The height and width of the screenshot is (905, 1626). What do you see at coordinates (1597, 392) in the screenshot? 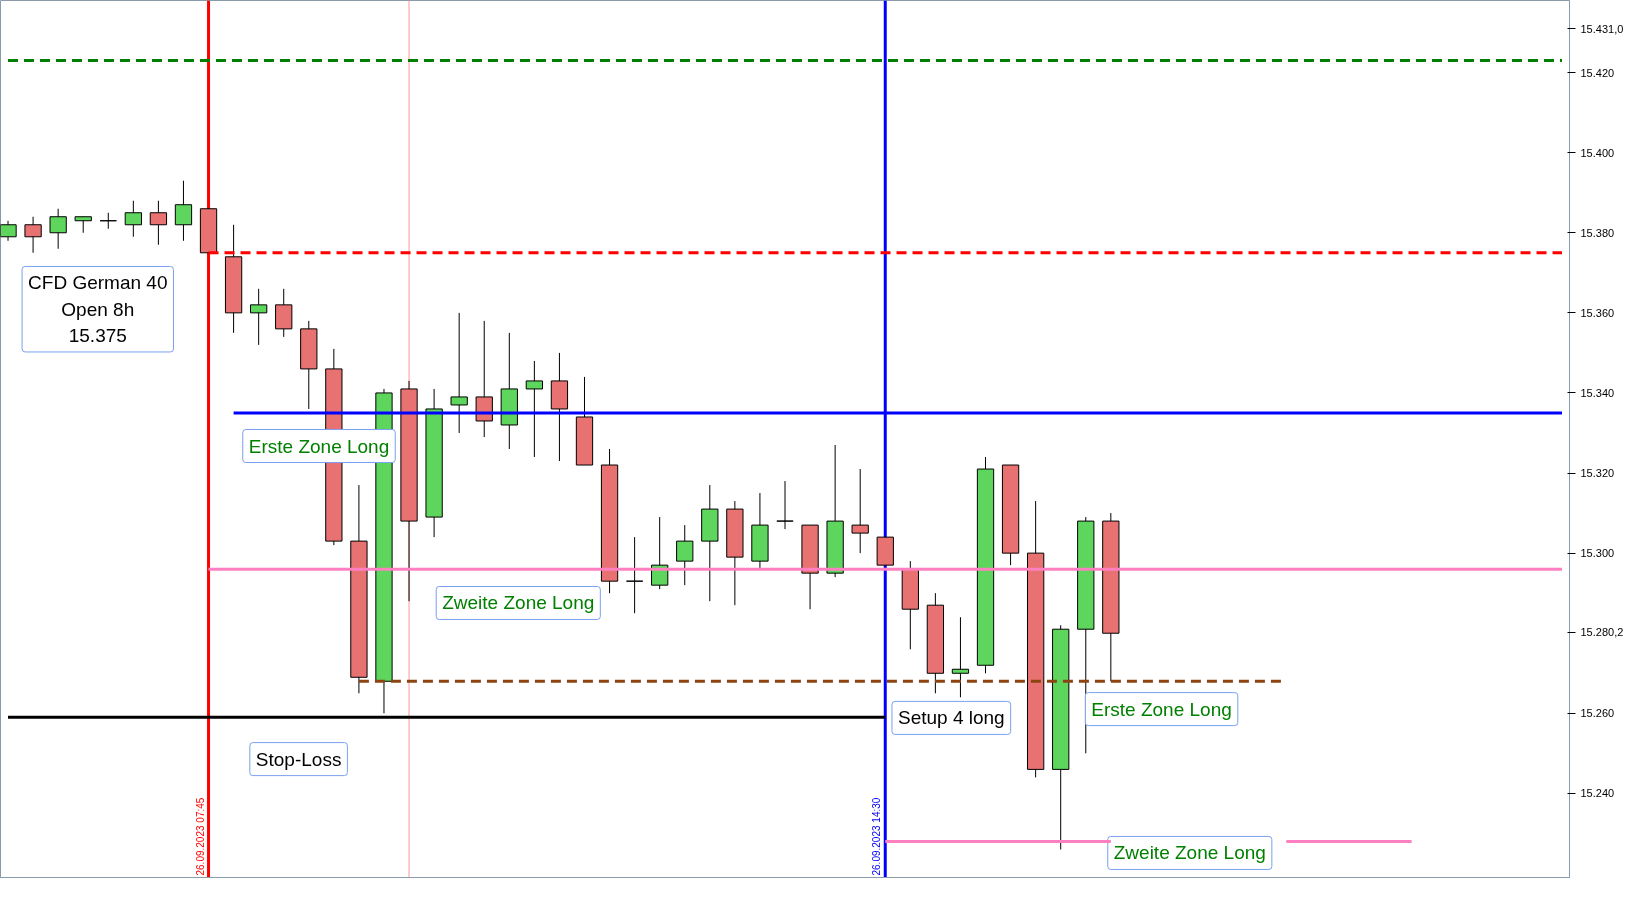
I see `y-tick-label: 15.340` at bounding box center [1597, 392].